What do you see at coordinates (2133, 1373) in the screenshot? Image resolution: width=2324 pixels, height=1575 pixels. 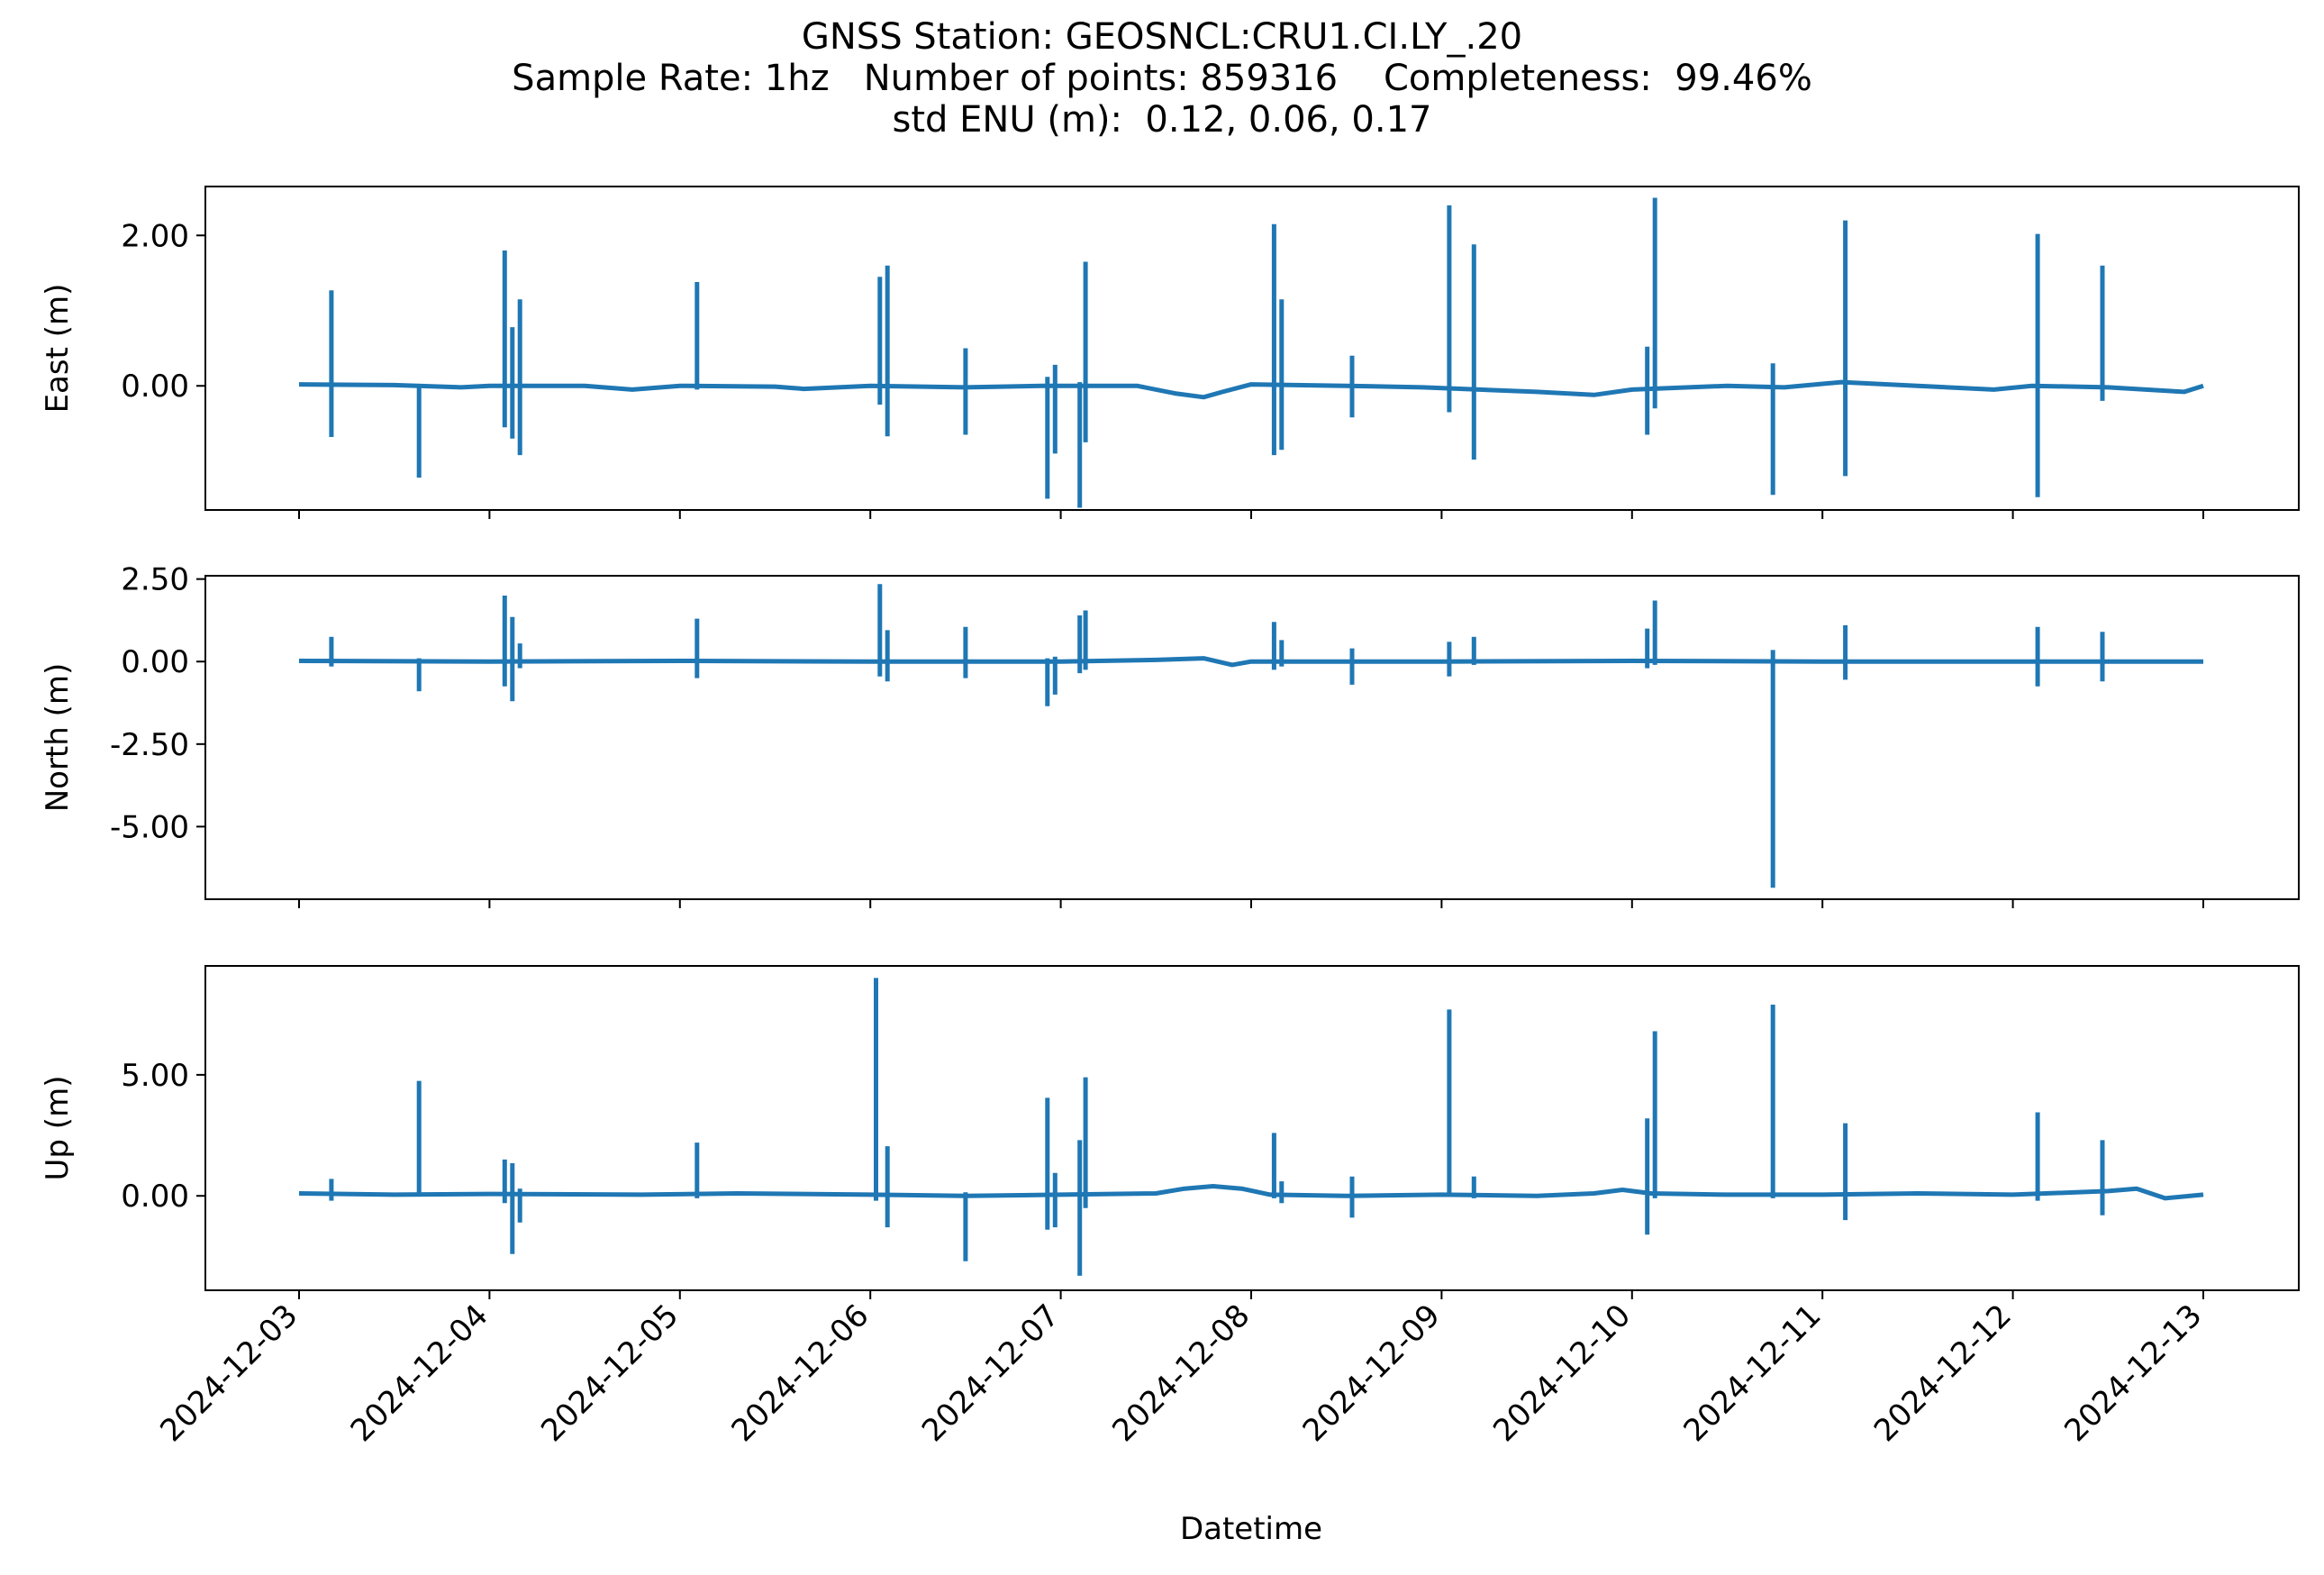 I see `x-tick-label: 2024-12-13` at bounding box center [2133, 1373].